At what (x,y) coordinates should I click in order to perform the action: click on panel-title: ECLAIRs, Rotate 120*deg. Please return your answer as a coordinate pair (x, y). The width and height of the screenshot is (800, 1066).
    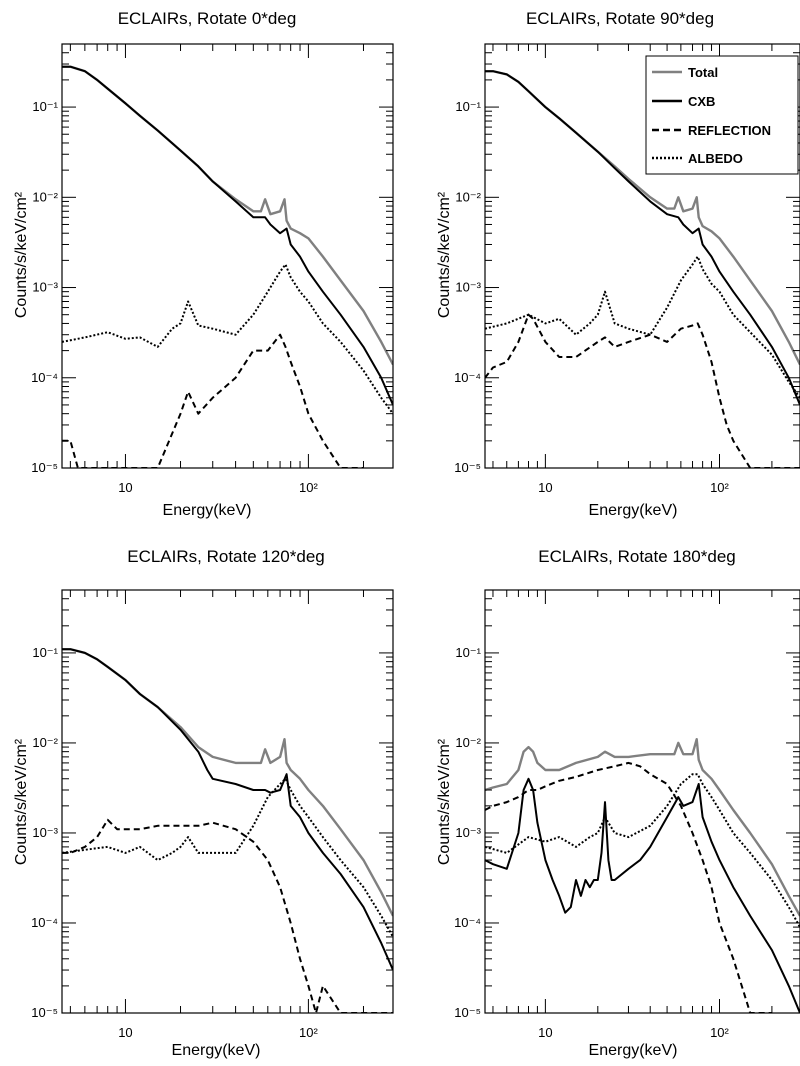
    Looking at the image, I should click on (226, 556).